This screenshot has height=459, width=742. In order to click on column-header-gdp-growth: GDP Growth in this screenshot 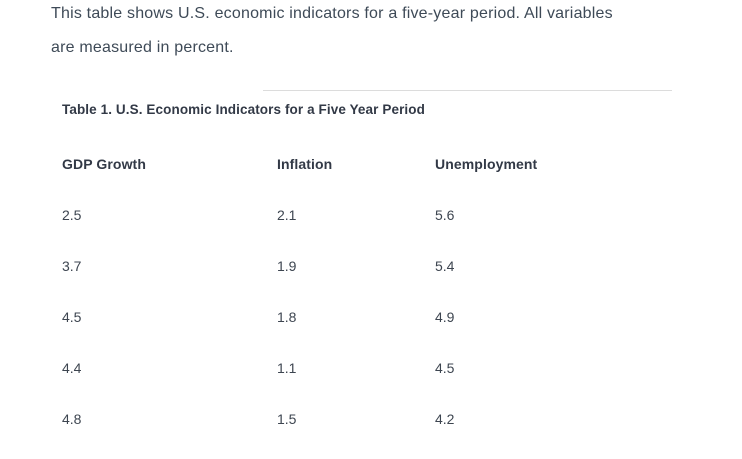, I will do `click(104, 164)`.